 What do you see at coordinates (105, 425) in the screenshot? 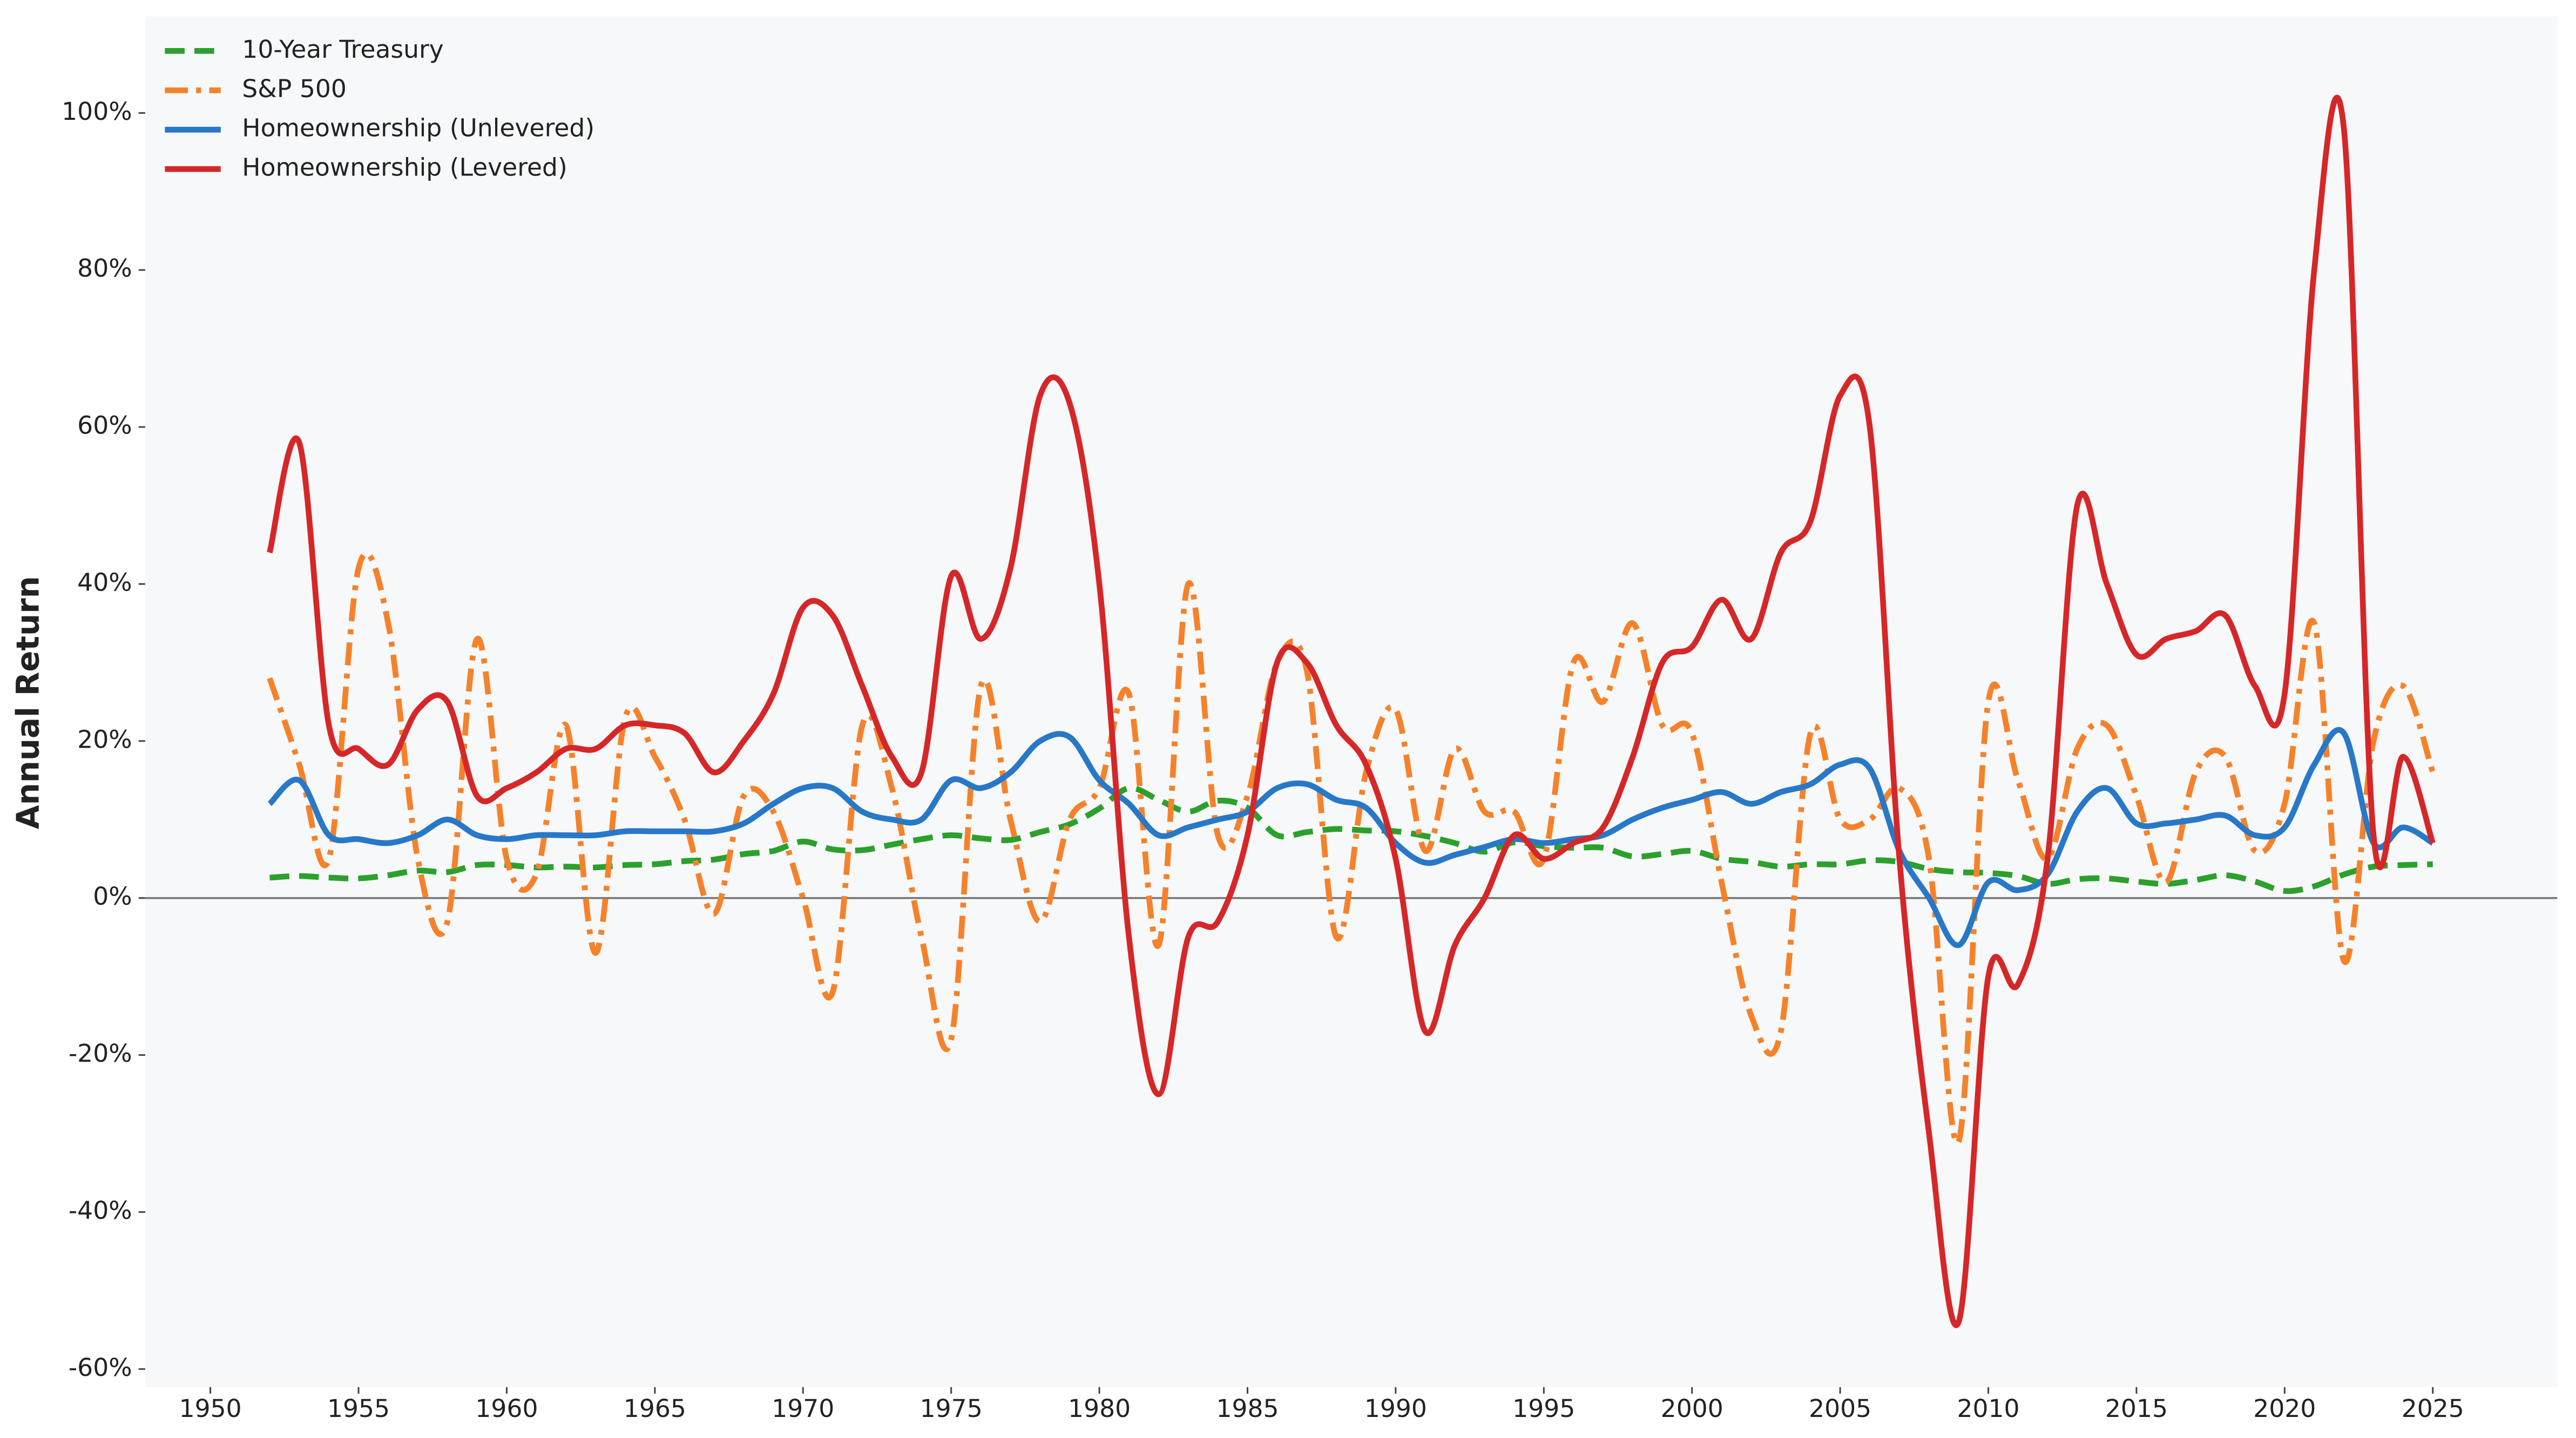
I see `y-tick-label: 60%` at bounding box center [105, 425].